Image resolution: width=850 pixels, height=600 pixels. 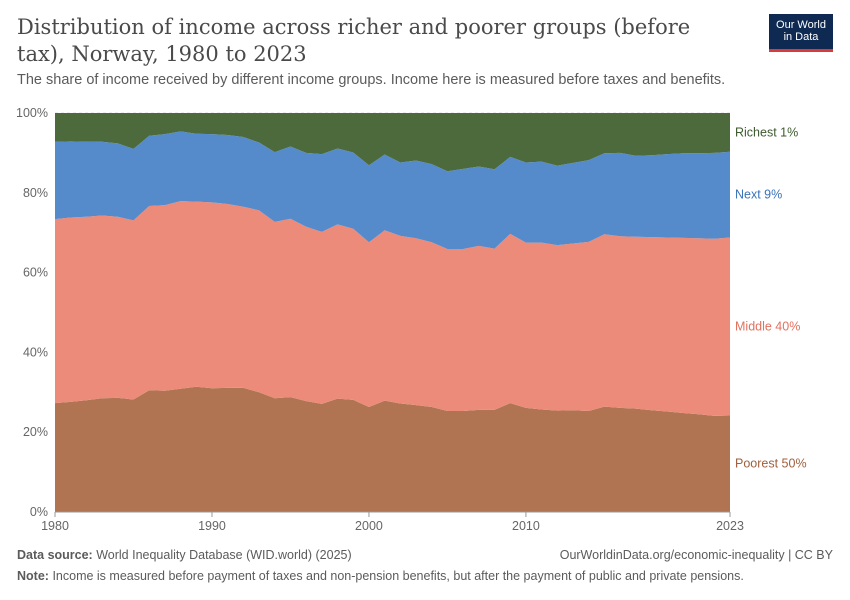 I want to click on x-tick-label: 1980, so click(x=55, y=526).